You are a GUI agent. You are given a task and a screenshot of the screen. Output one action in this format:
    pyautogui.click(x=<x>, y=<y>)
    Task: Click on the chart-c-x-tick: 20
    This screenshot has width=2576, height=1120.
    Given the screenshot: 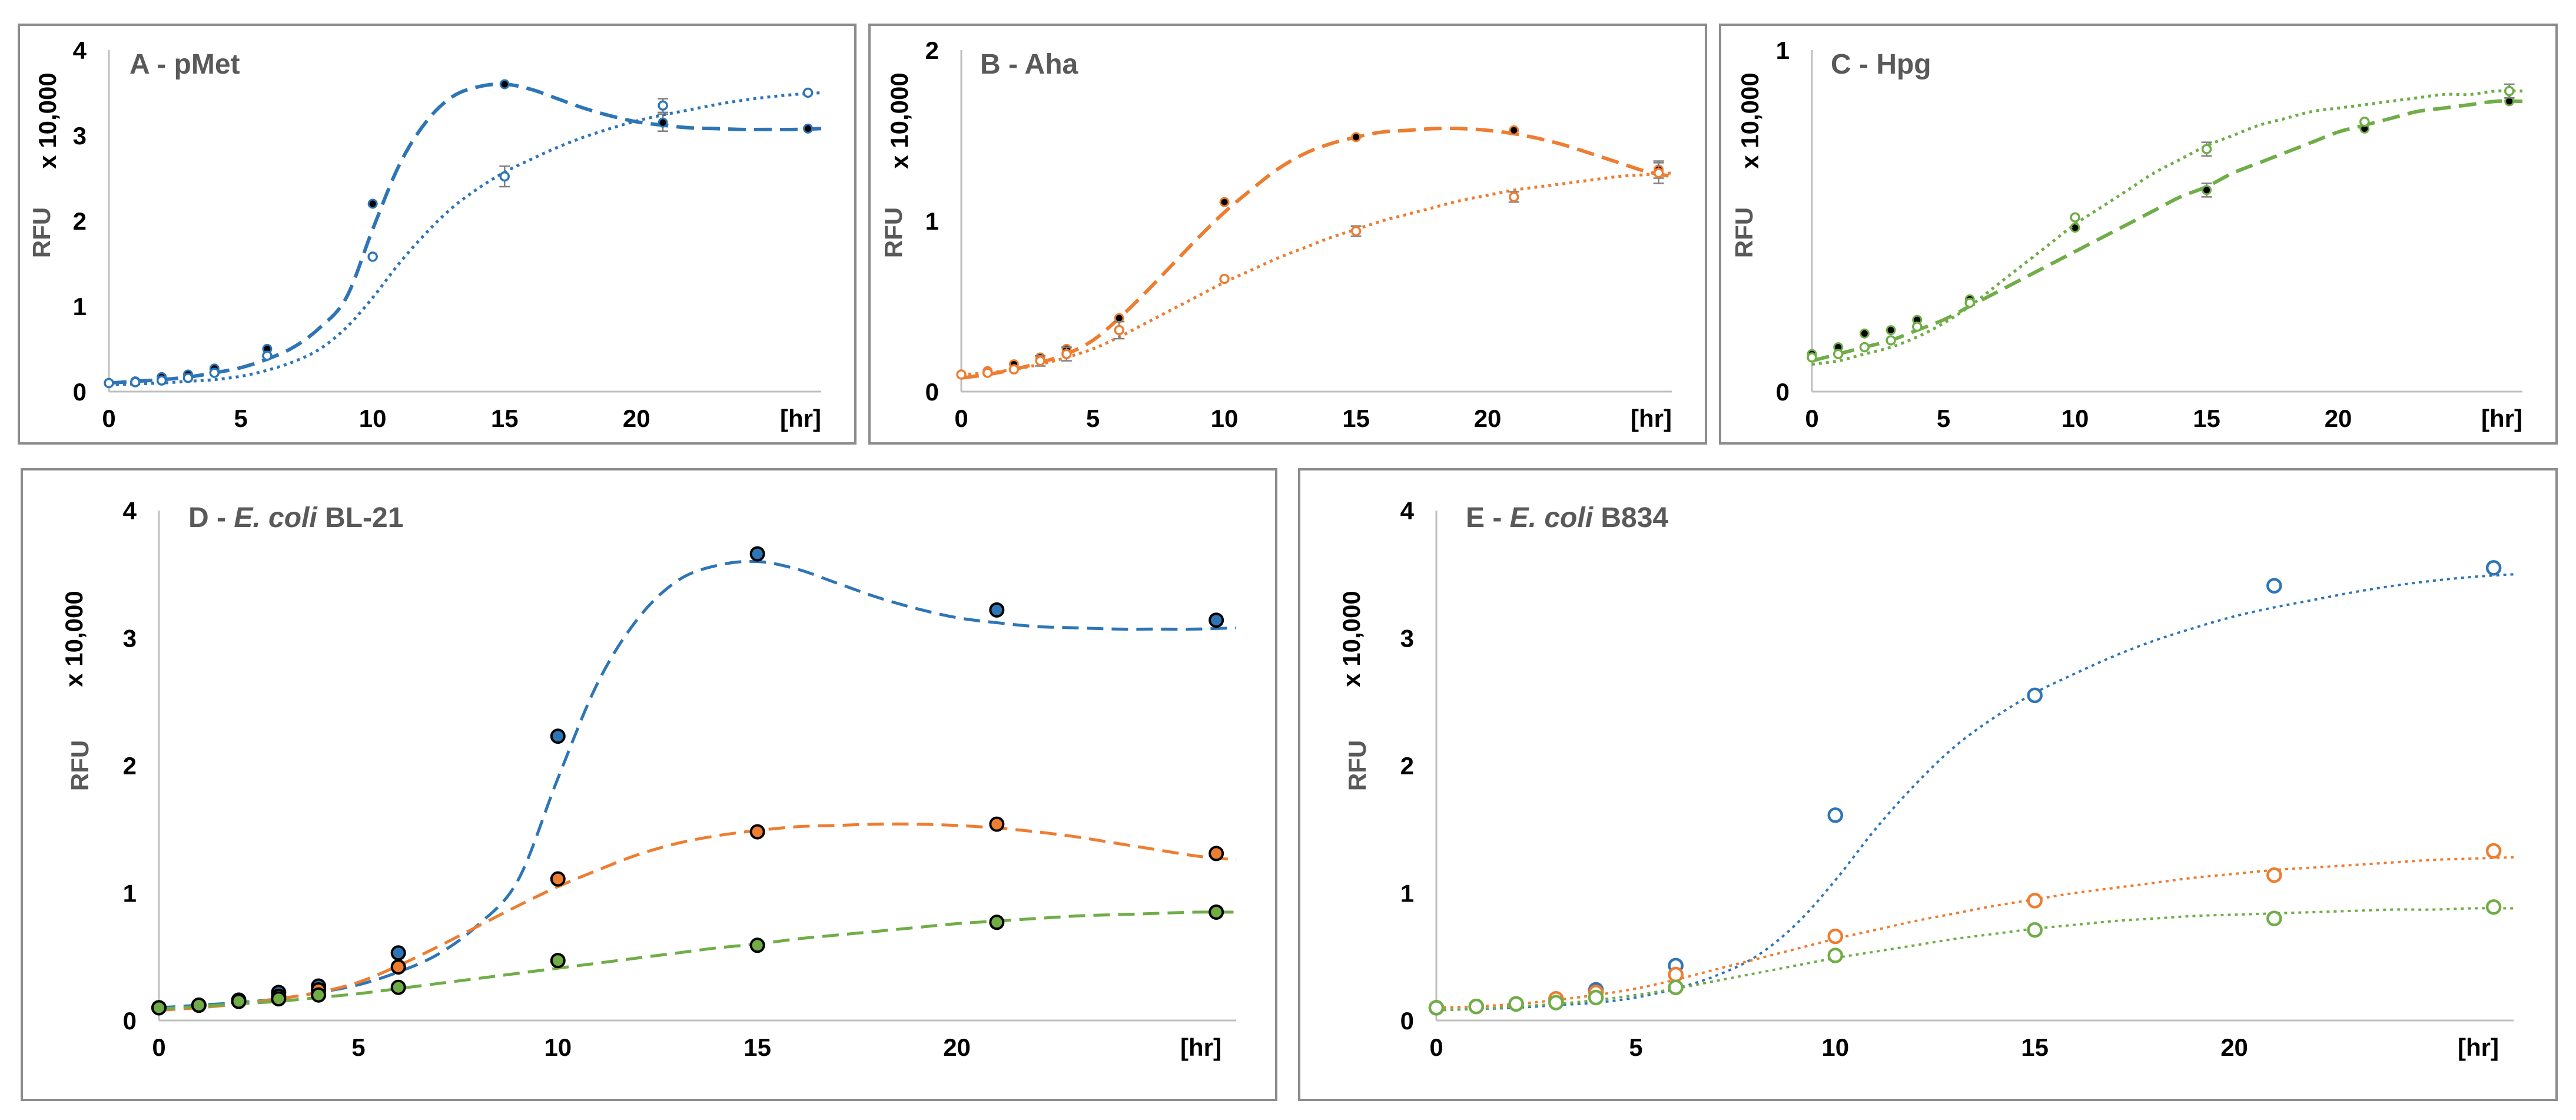 What is the action you would take?
    pyautogui.click(x=2338, y=418)
    